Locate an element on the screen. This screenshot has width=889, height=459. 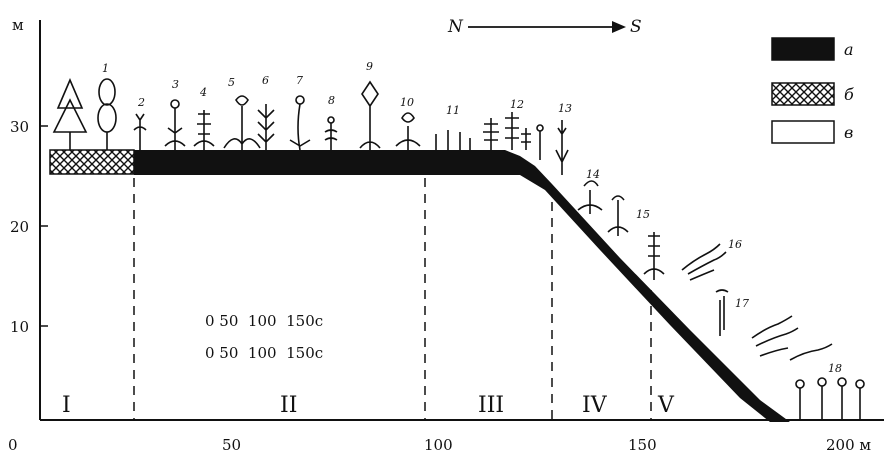
x-tick-50: 50 is located at coordinates (231, 445).